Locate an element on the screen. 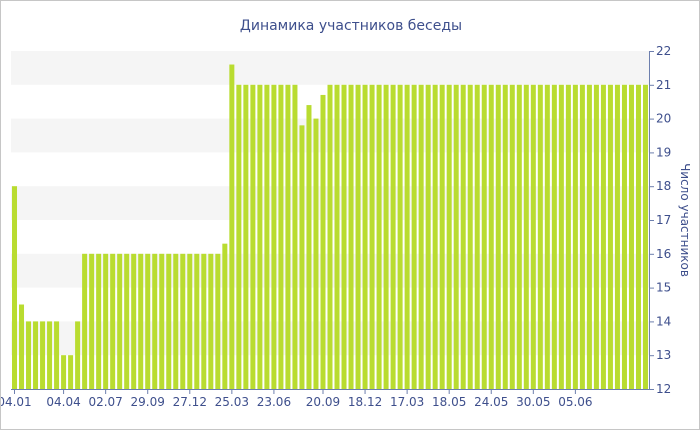 The width and height of the screenshot is (700, 430). x-tick-label: 27.12 is located at coordinates (190, 402).